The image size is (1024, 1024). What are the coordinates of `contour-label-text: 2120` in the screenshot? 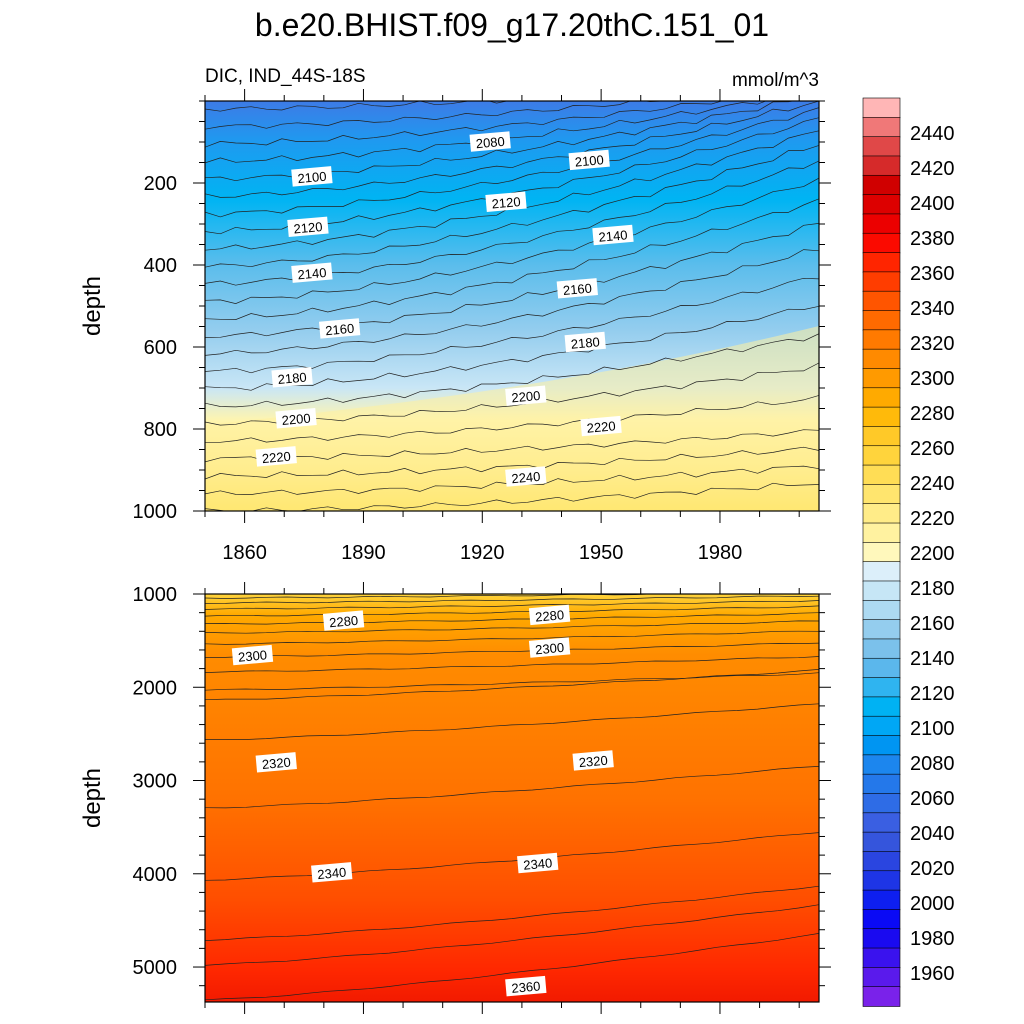 It's located at (308, 227).